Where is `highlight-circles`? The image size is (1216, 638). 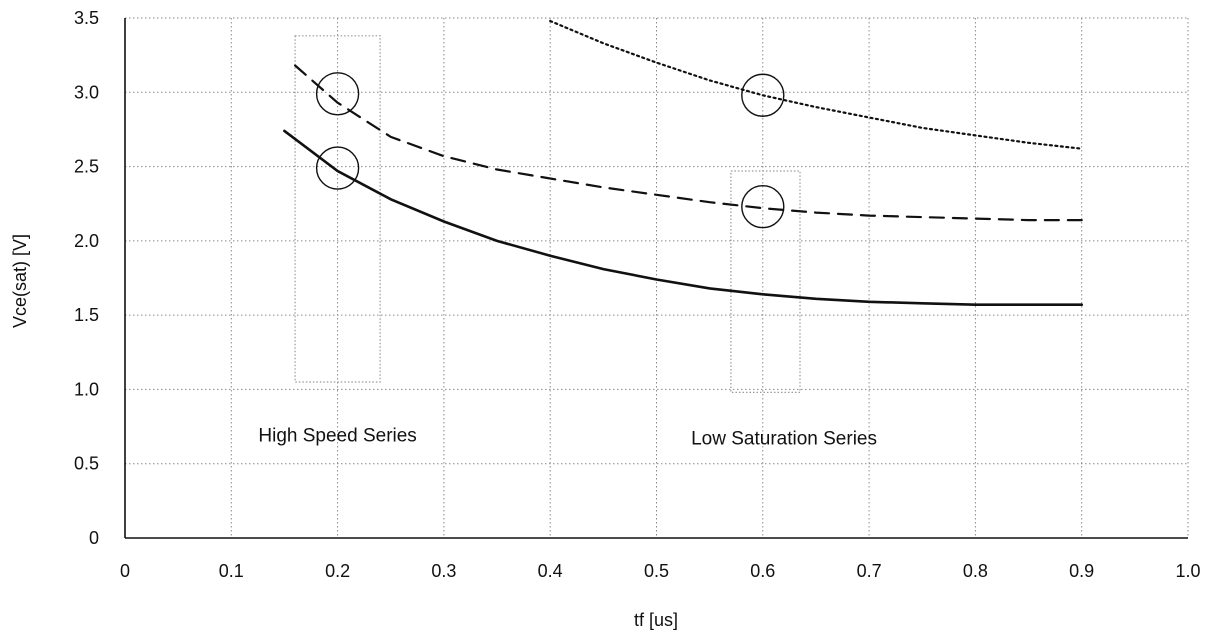 highlight-circles is located at coordinates (550, 150).